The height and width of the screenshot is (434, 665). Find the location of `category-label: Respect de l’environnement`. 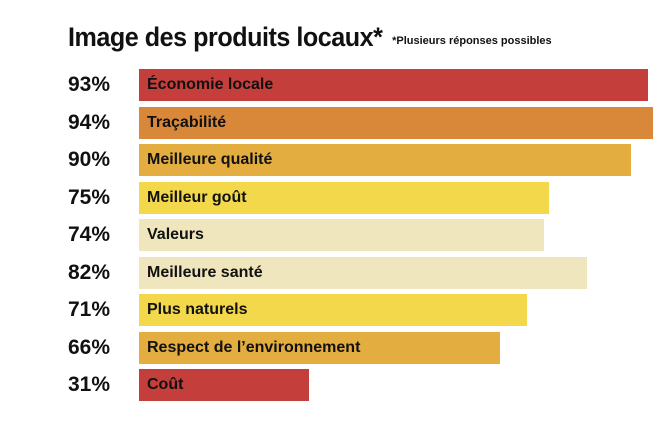

category-label: Respect de l’environnement is located at coordinates (254, 347).